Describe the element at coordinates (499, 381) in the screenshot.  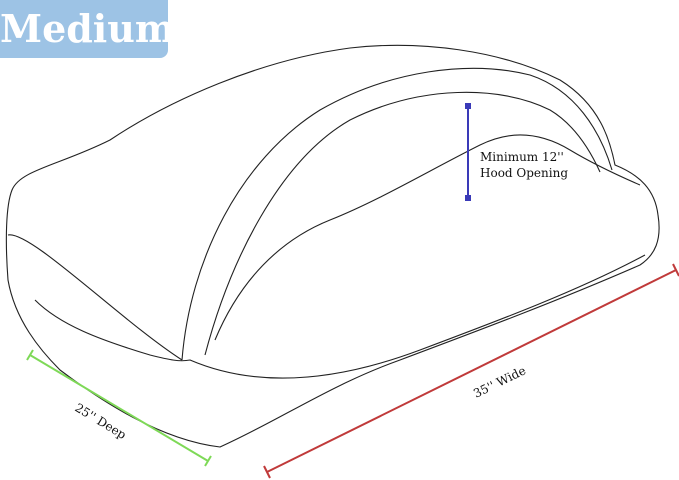
I see `width-label: 35'' Wide` at that location.